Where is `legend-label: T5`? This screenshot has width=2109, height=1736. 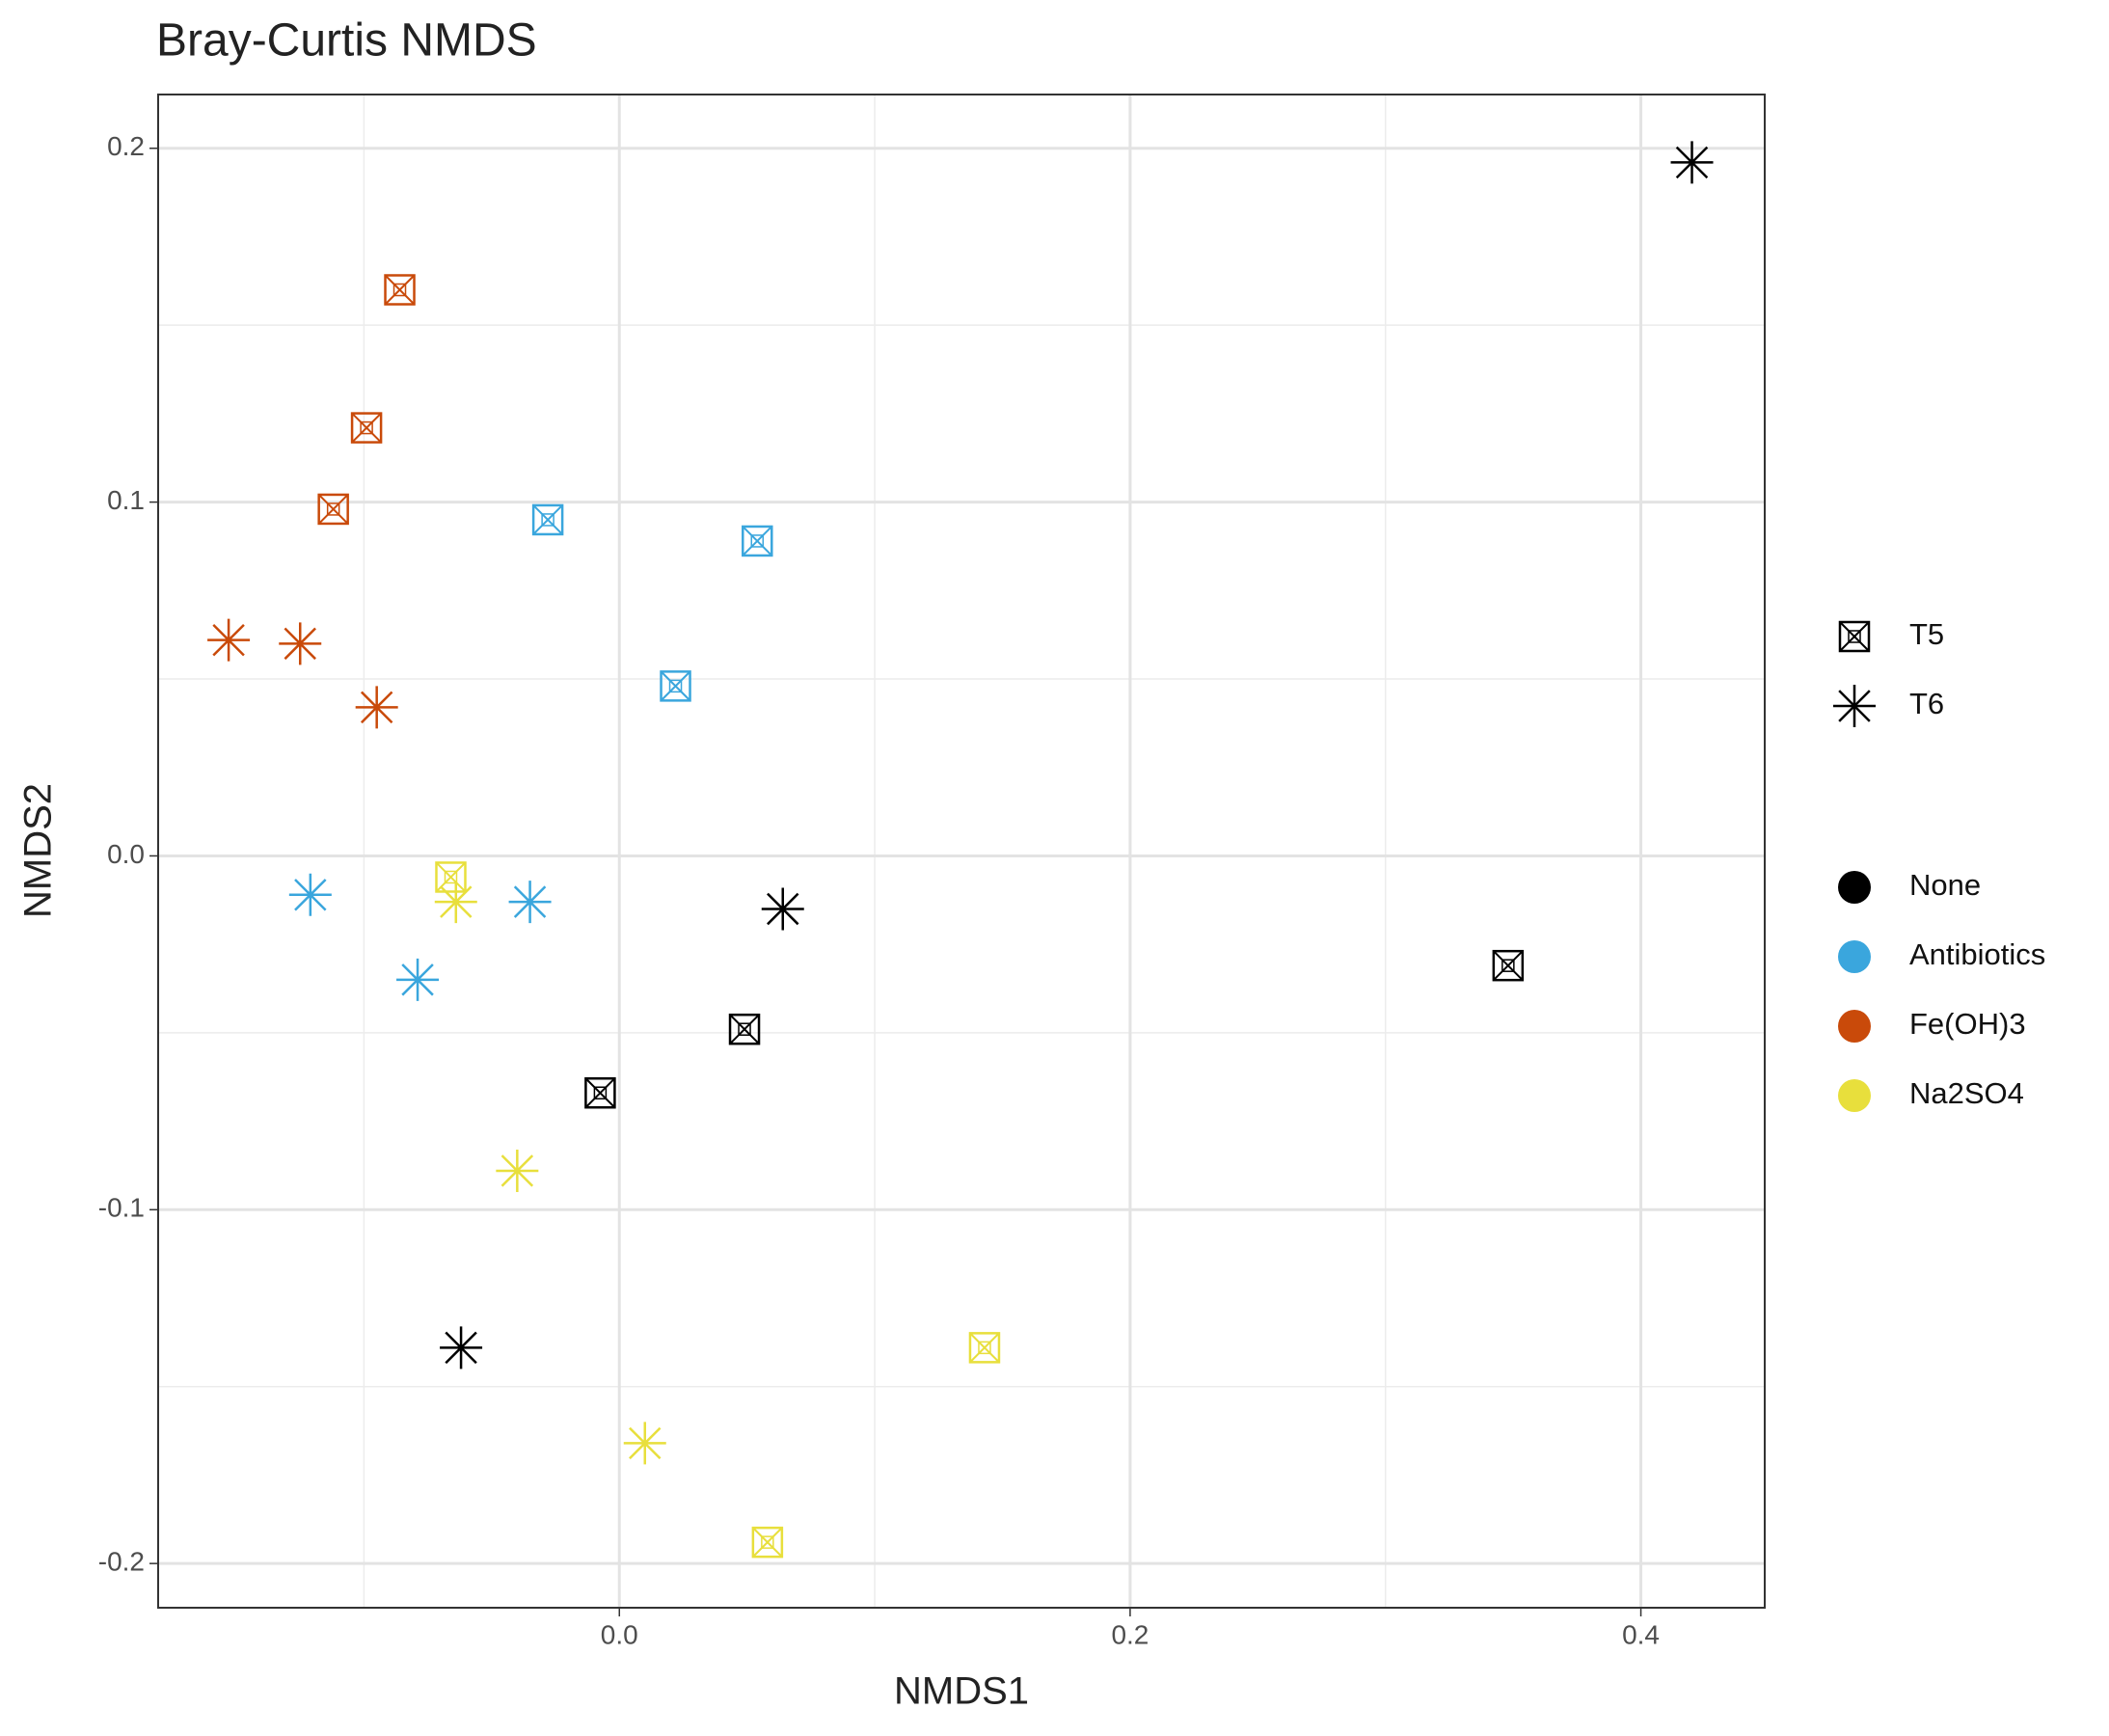 legend-label: T5 is located at coordinates (1926, 634).